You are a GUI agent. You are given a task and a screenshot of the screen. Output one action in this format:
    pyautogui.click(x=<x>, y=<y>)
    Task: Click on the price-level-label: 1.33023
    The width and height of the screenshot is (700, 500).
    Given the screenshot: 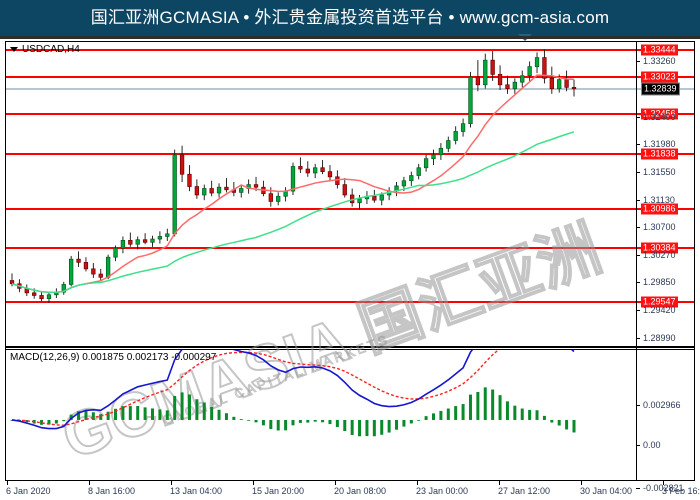 What is the action you would take?
    pyautogui.click(x=659, y=77)
    